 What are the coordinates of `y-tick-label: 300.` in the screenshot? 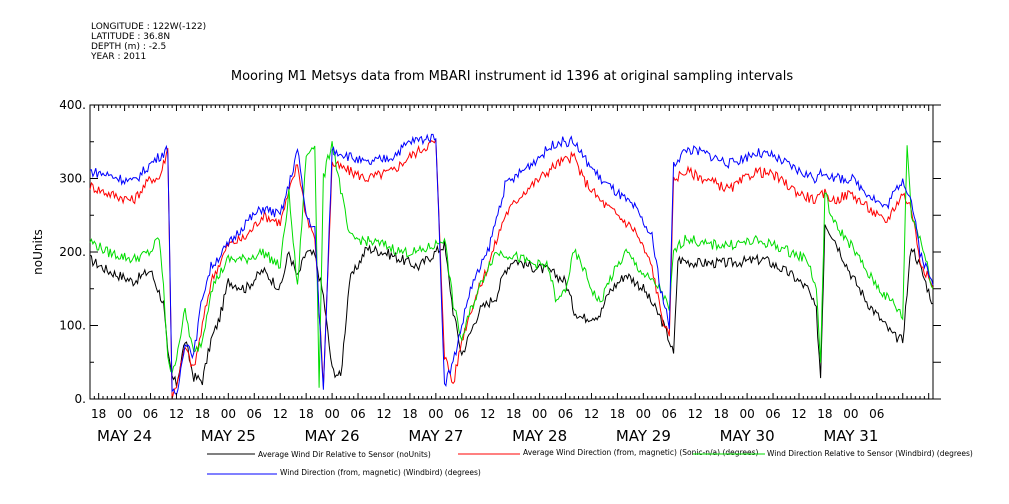 It's located at (72, 179).